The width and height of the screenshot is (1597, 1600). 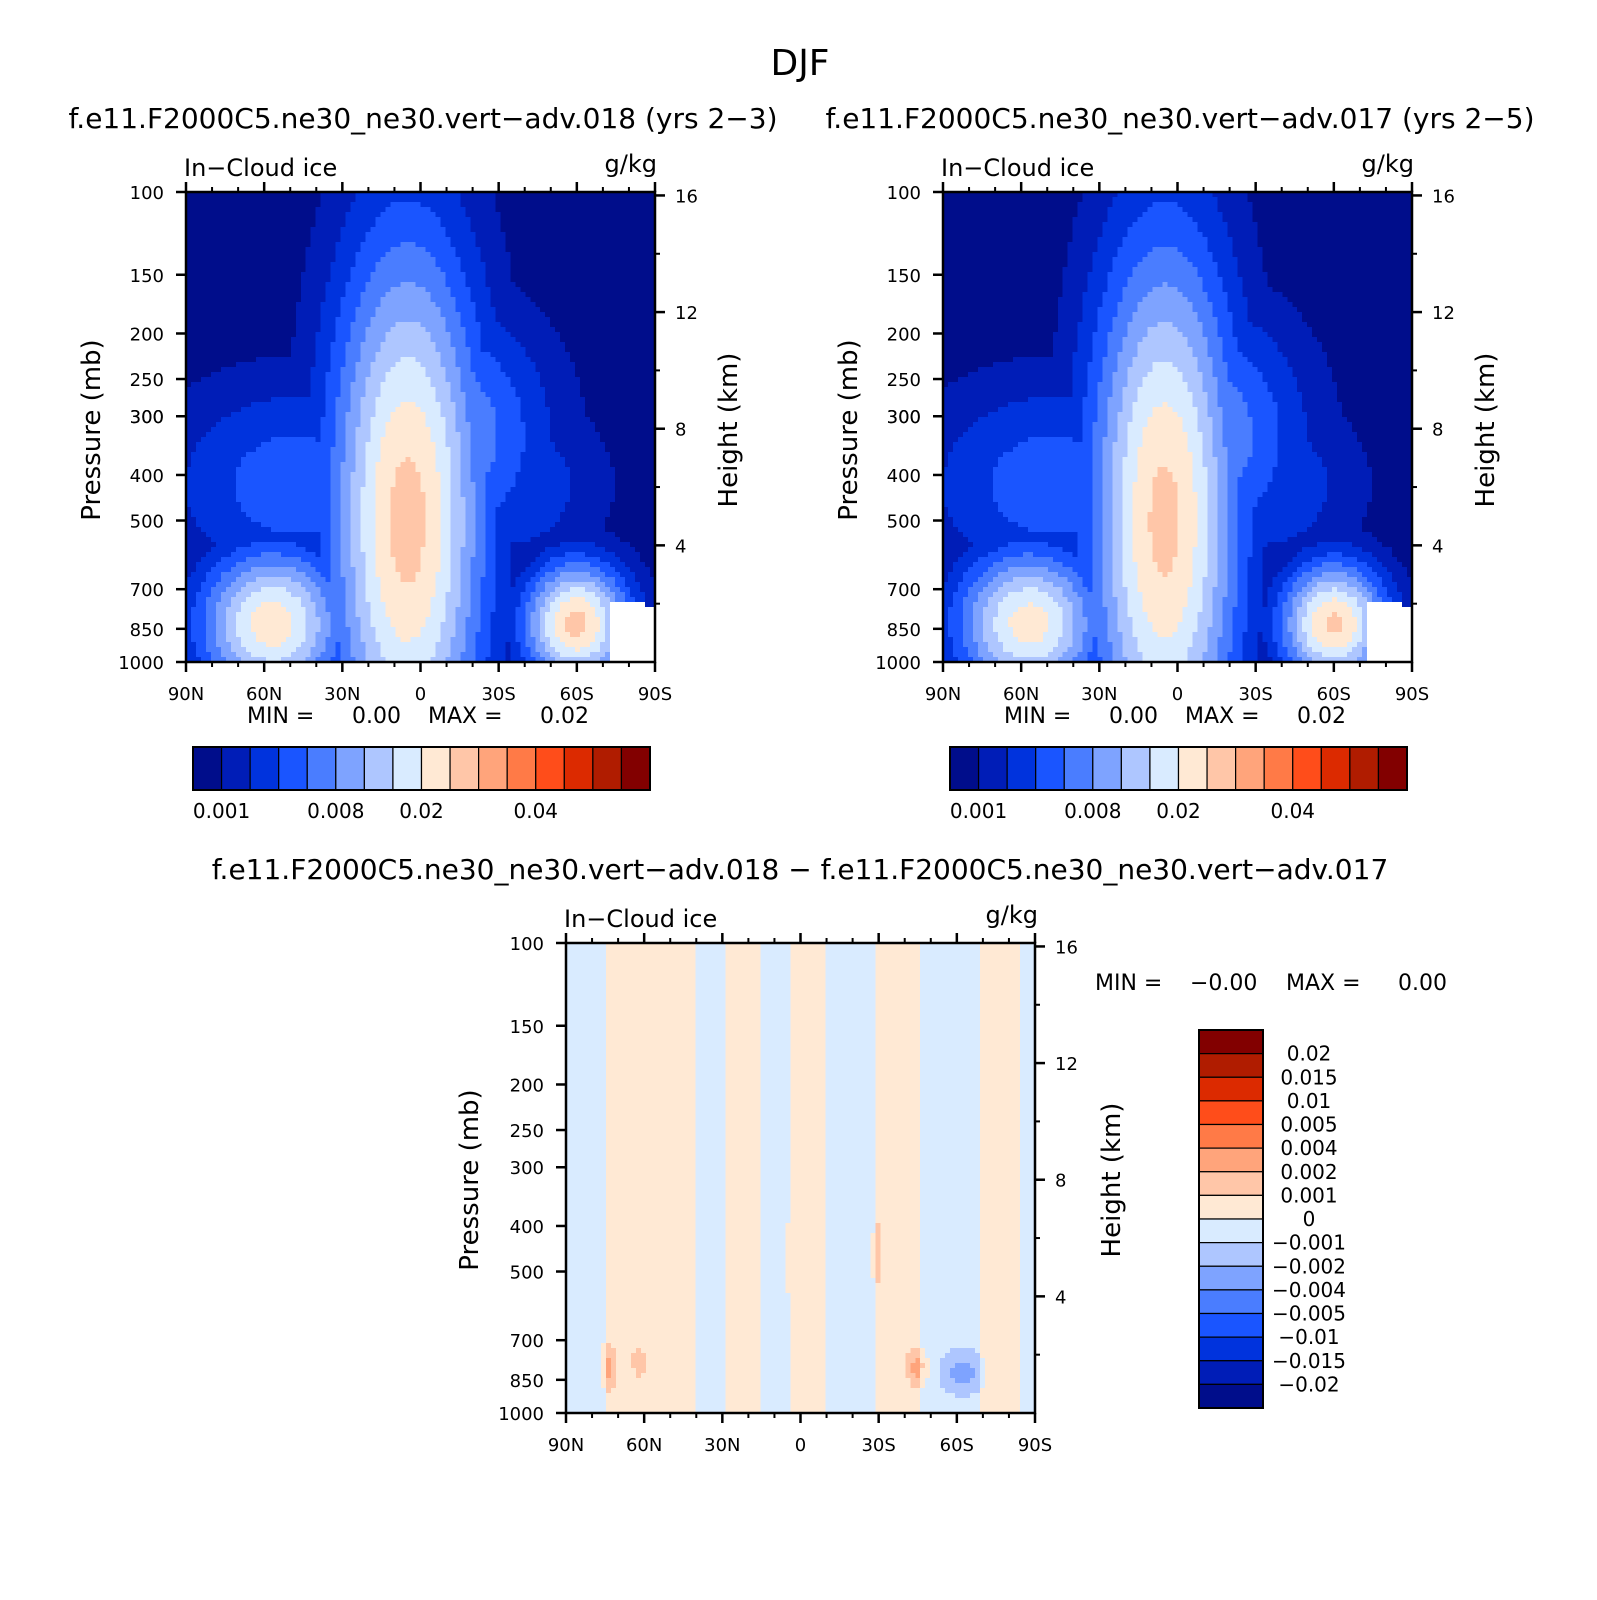 What do you see at coordinates (1133, 716) in the screenshot?
I see `panel-2-min-value: 0.00` at bounding box center [1133, 716].